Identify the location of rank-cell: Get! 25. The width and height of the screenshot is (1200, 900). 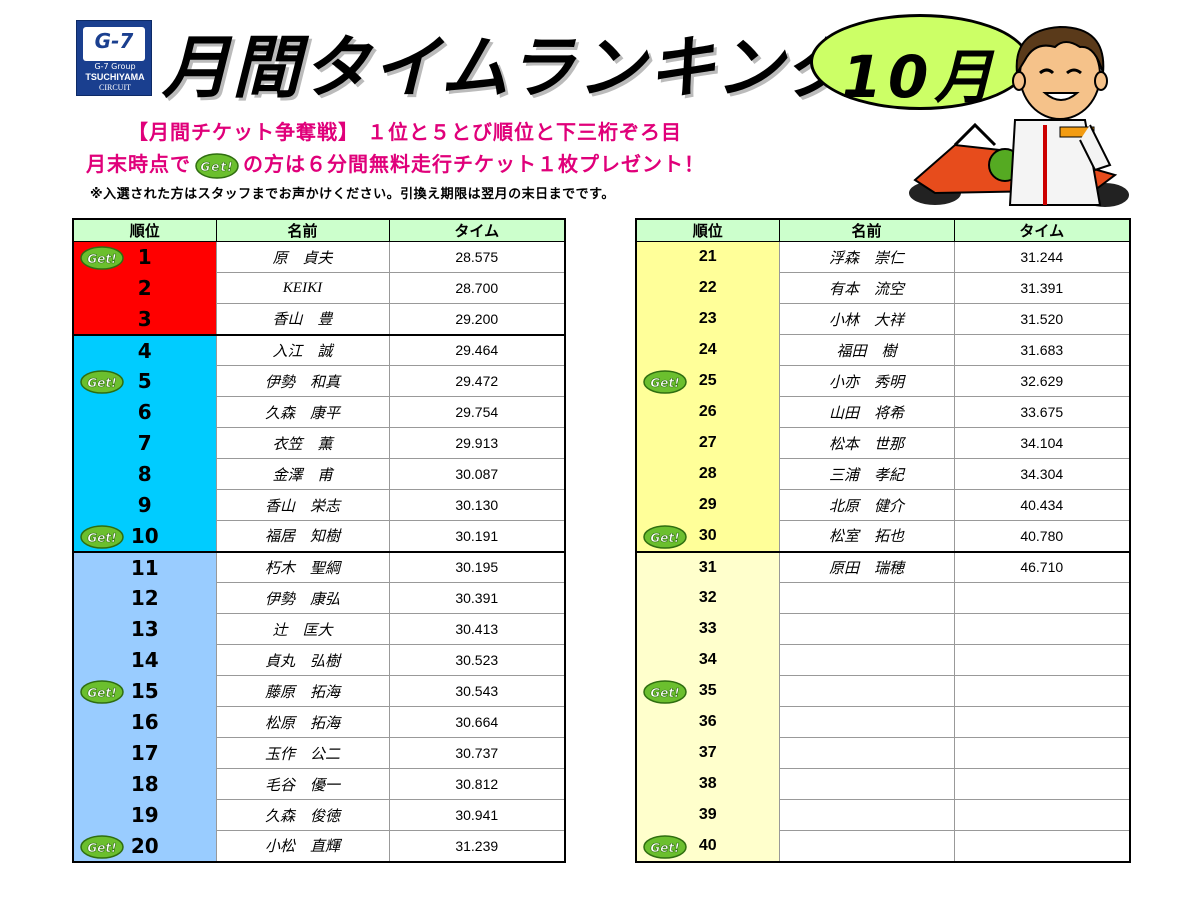
(708, 381).